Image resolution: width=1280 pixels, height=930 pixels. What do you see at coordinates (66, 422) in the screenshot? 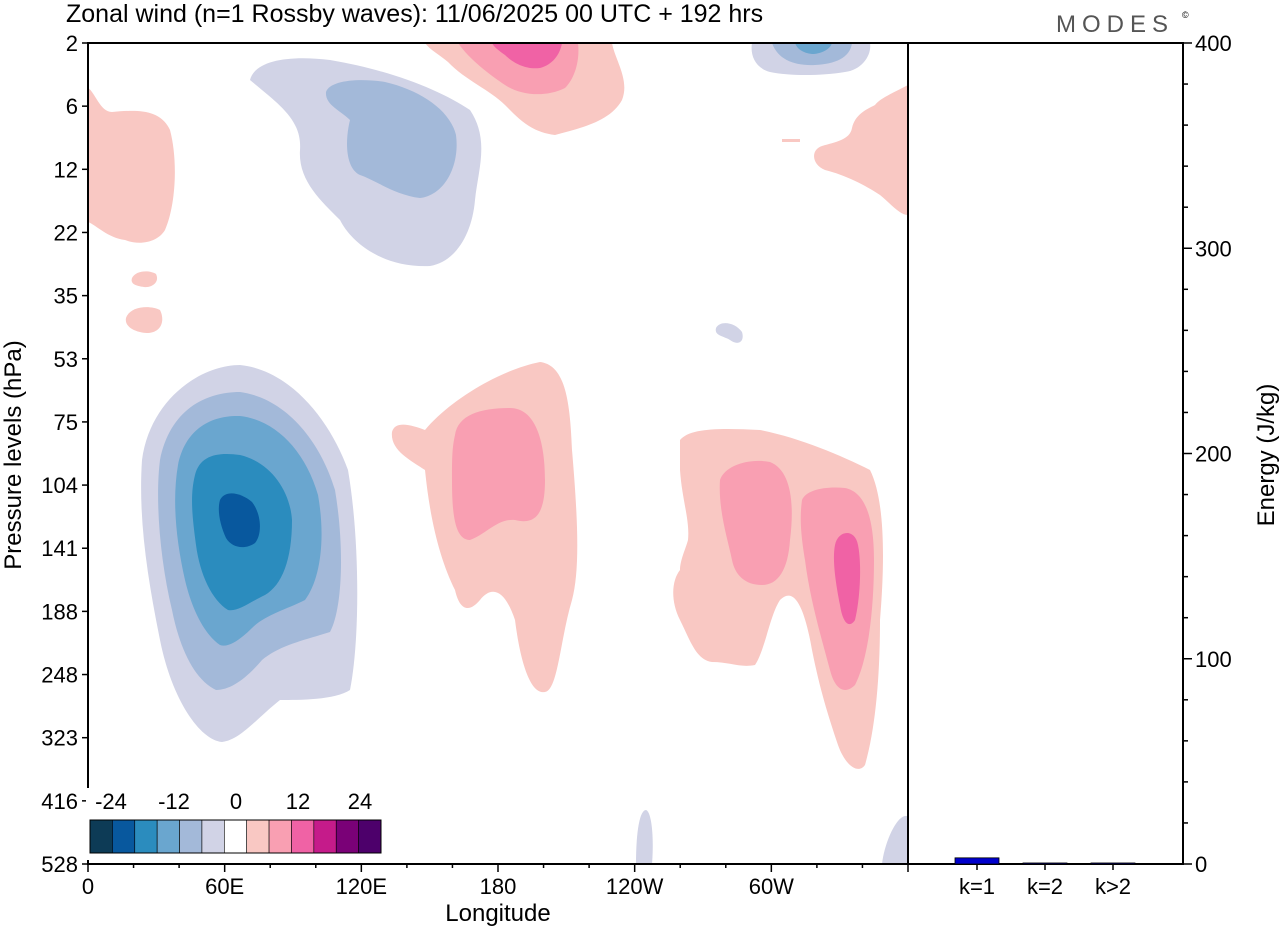
I see `y-tick-label: 75` at bounding box center [66, 422].